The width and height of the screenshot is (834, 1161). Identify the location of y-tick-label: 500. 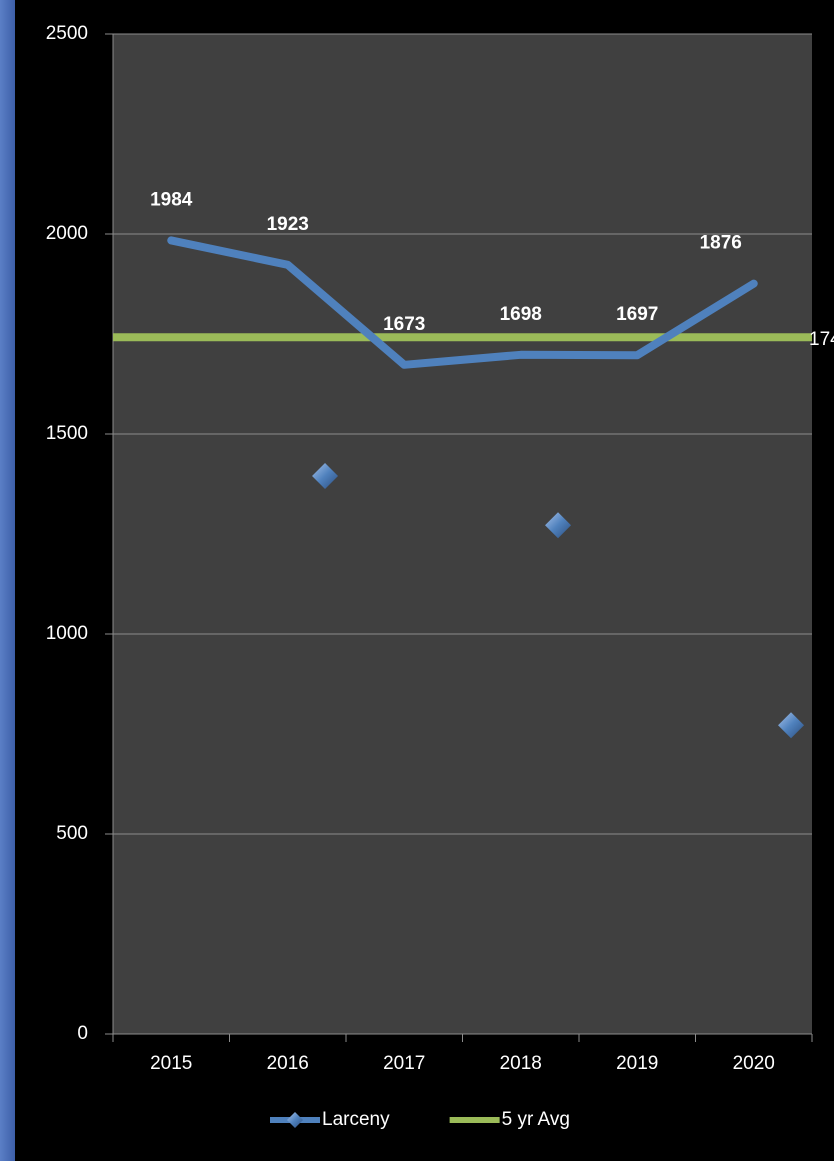
(72, 833).